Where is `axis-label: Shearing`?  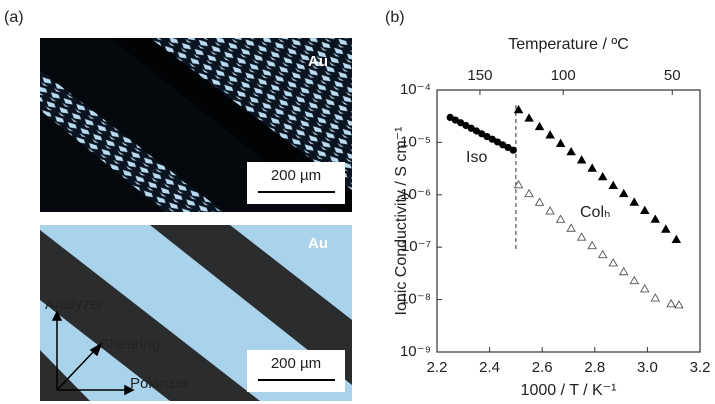
axis-label: Shearing is located at coordinates (130, 344).